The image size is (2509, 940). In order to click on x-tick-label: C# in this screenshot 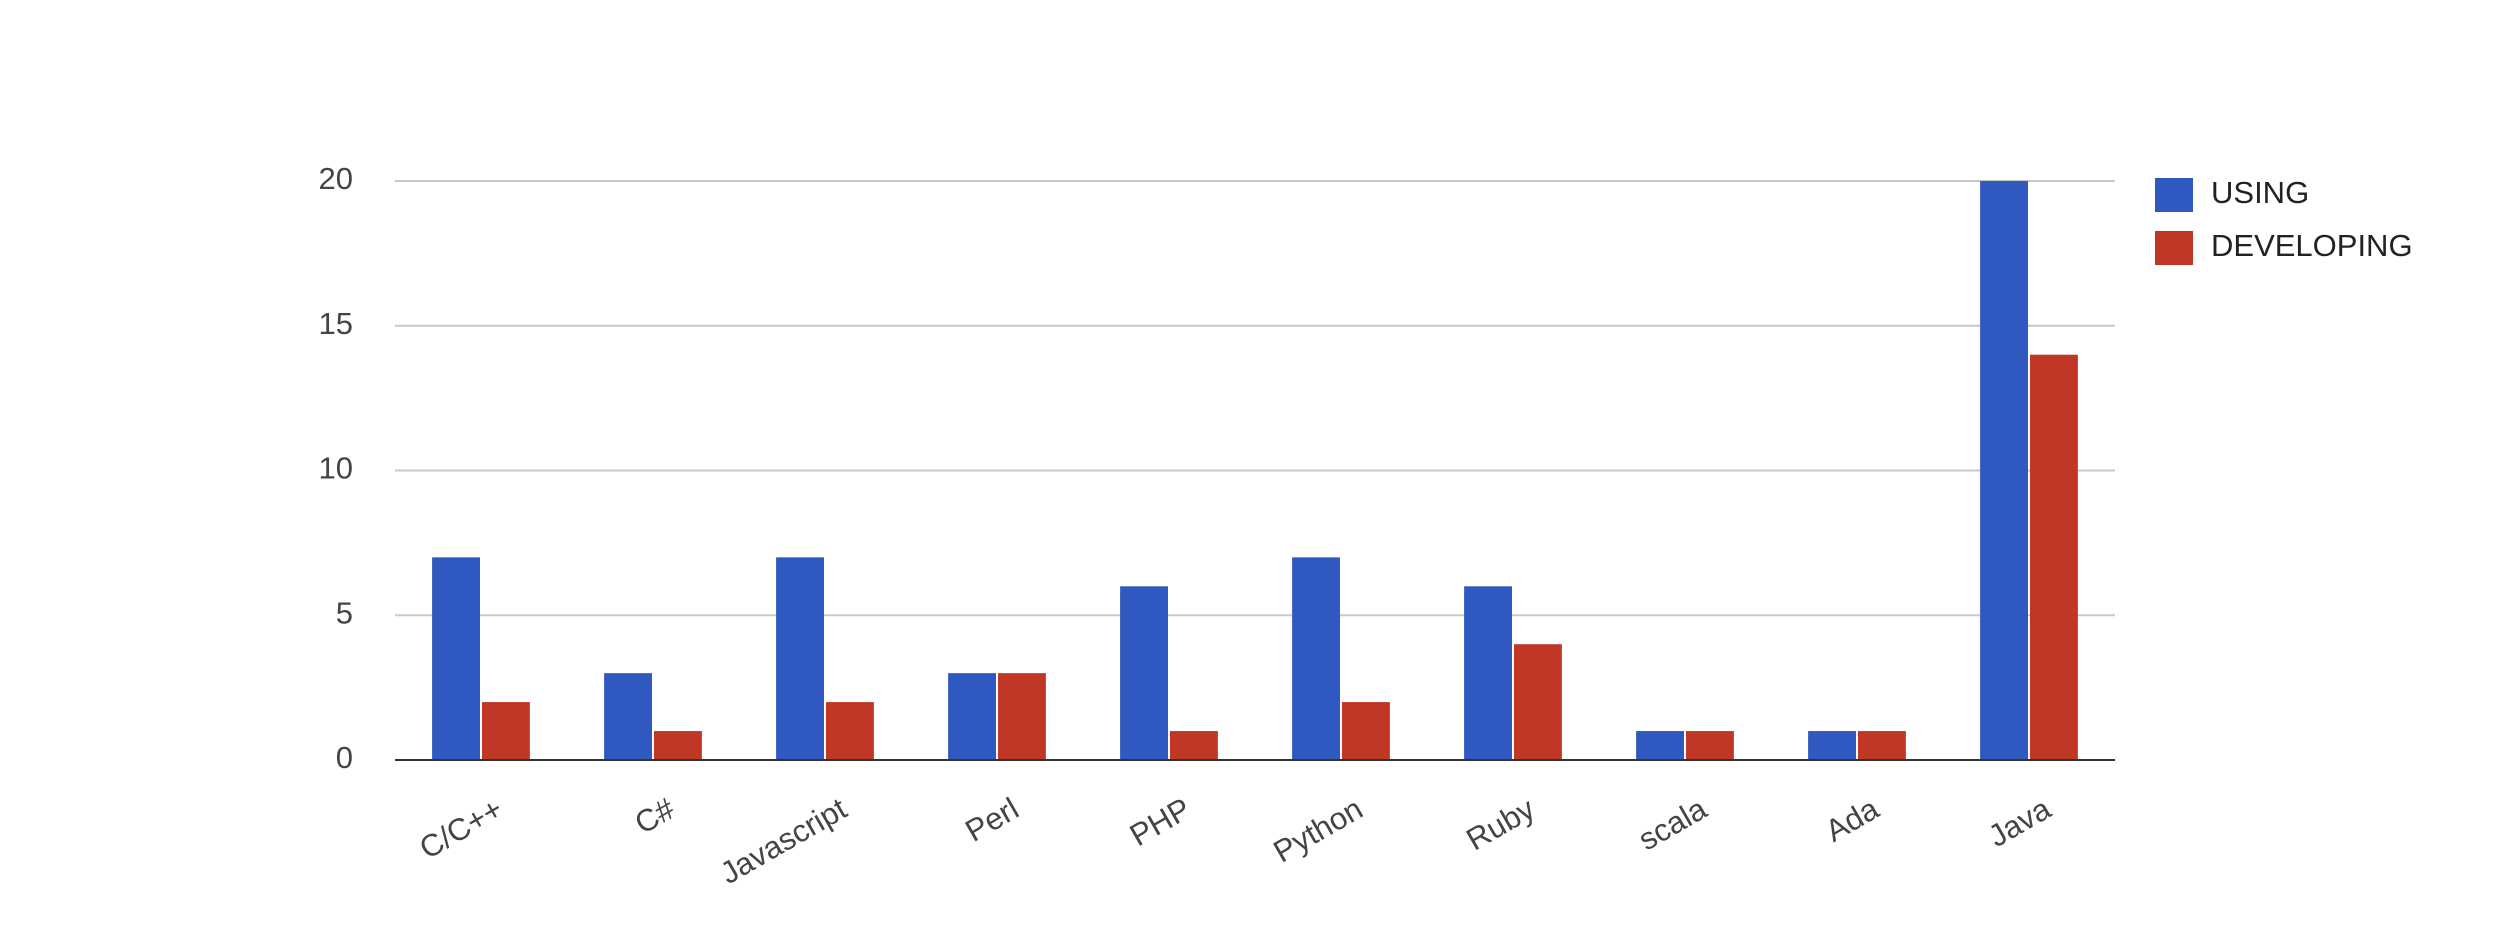, I will do `click(655, 815)`.